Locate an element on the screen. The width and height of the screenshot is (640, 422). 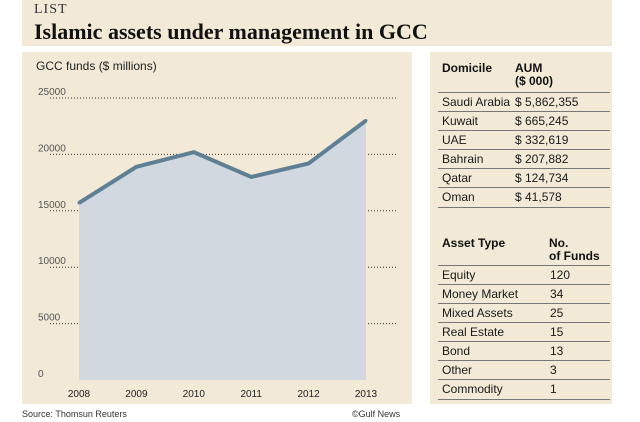
source-note: Source: Thomsun Reuters is located at coordinates (74, 414).